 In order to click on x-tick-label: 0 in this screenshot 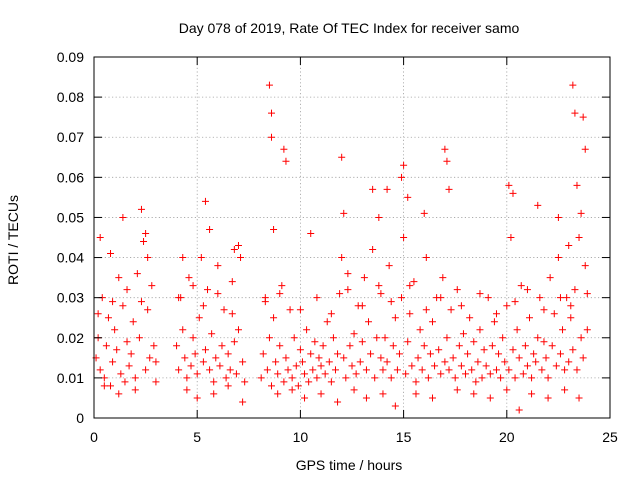, I will do `click(94, 437)`.